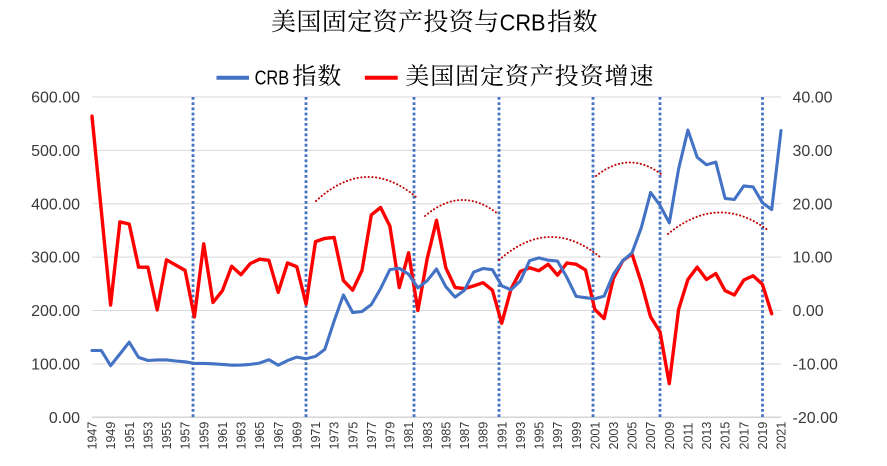 The height and width of the screenshot is (466, 887). What do you see at coordinates (813, 204) in the screenshot?
I see `svg-text: 20.00` at bounding box center [813, 204].